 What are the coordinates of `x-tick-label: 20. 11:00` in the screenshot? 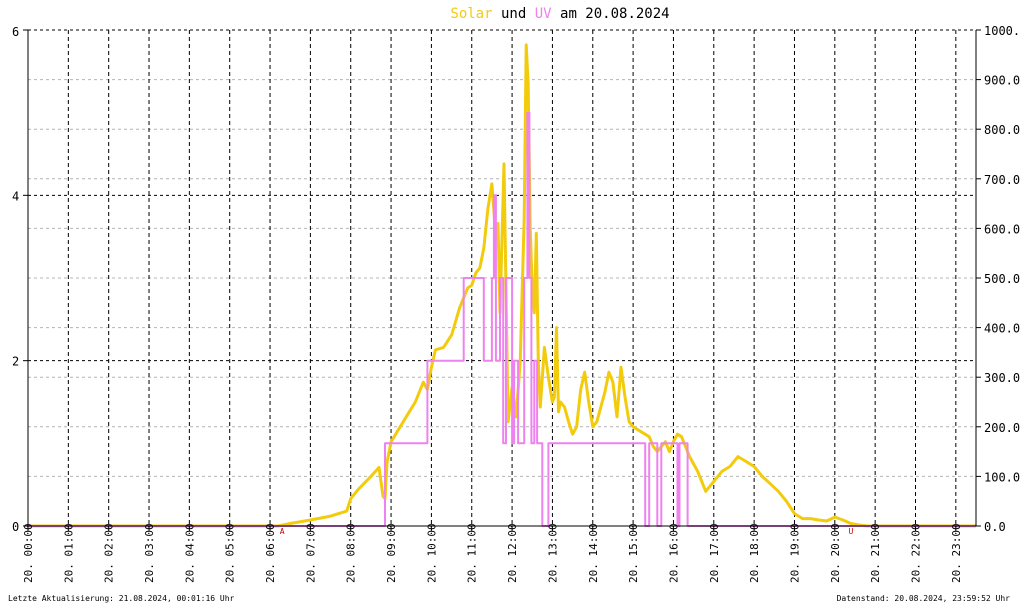 It's located at (472, 553).